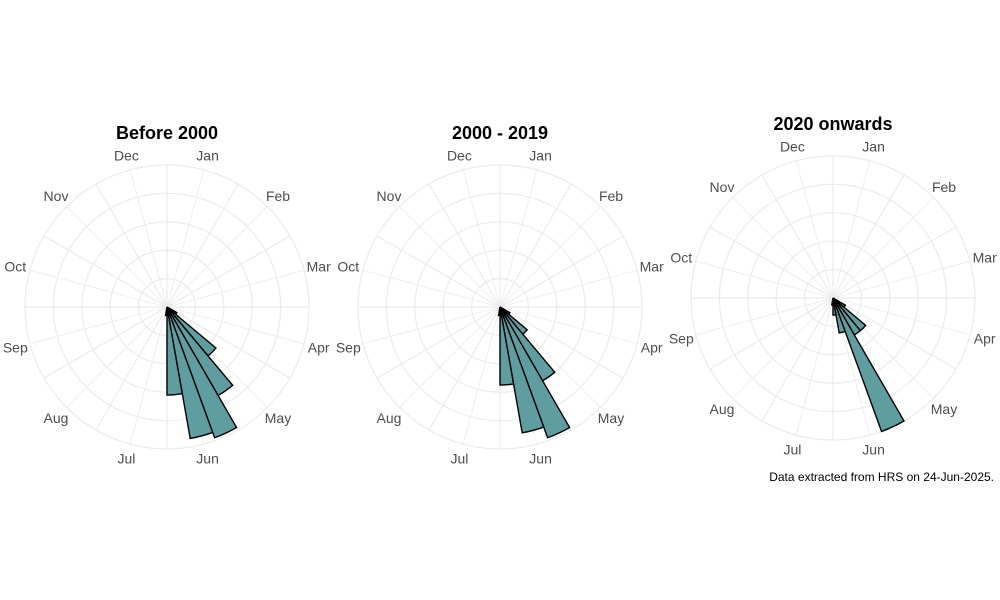 Image resolution: width=1000 pixels, height=600 pixels. I want to click on panel-title: Before 2000, so click(167, 133).